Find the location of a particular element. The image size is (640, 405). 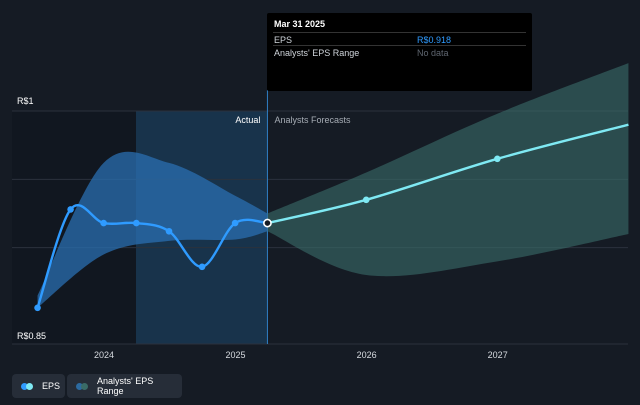

legend-item-eps-range: Analysts' EPS Range is located at coordinates (124, 386).